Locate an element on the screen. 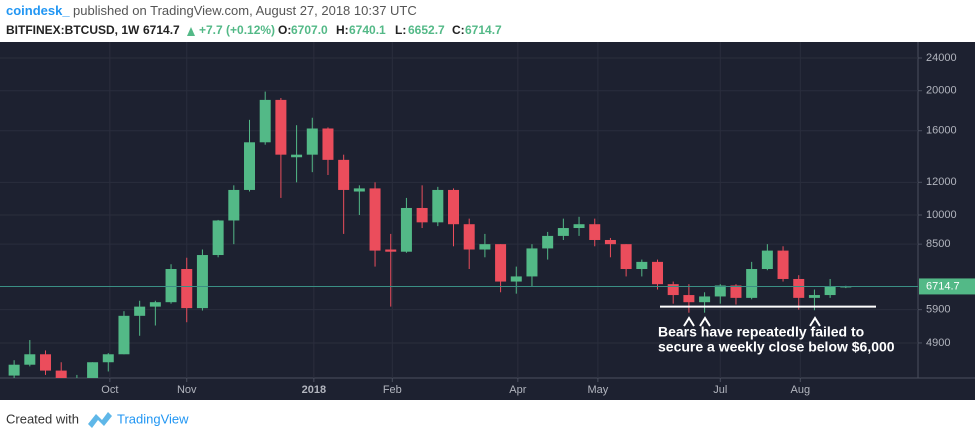 This screenshot has width=975, height=437. readout-key: L: is located at coordinates (400, 30).